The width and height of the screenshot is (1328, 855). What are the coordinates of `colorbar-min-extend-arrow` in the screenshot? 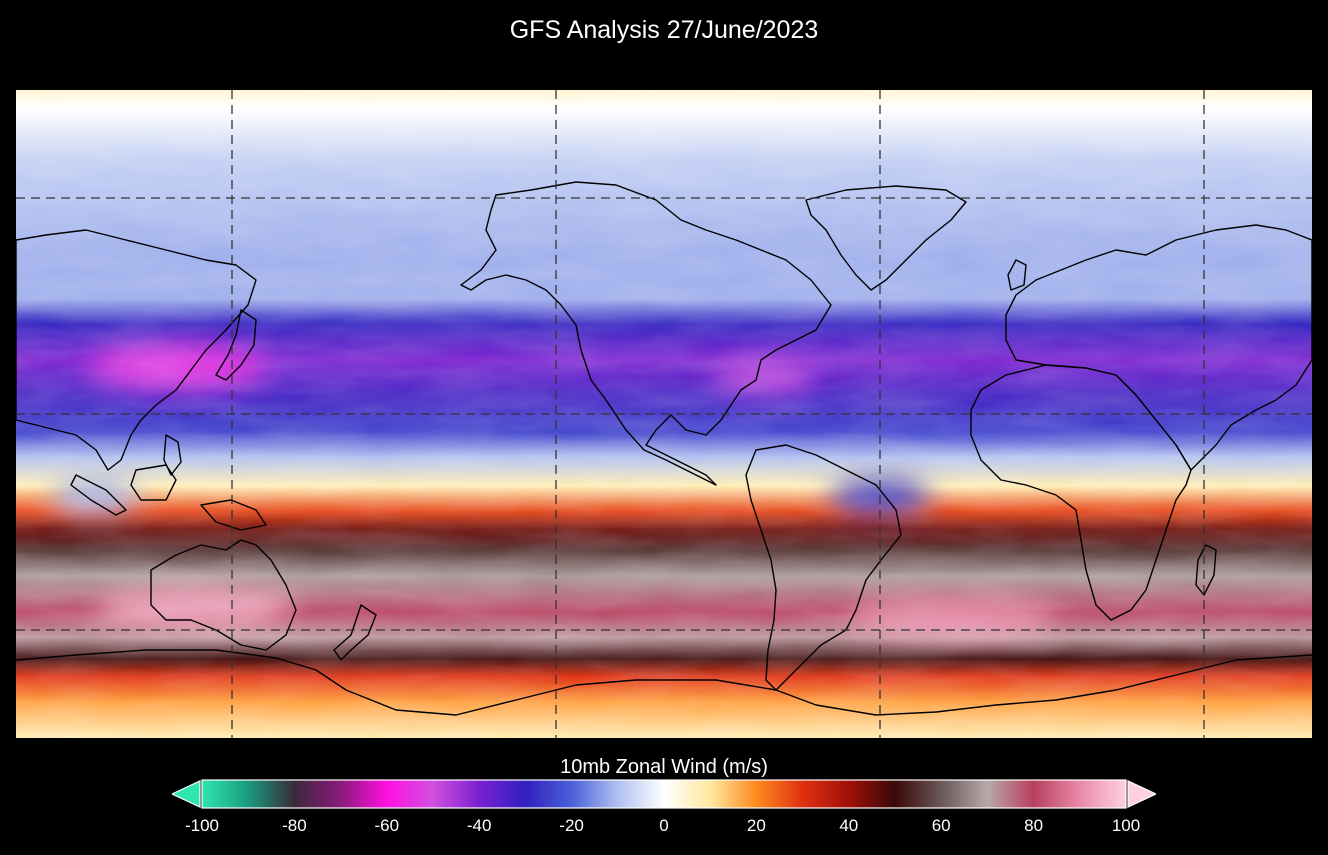 It's located at (186, 794).